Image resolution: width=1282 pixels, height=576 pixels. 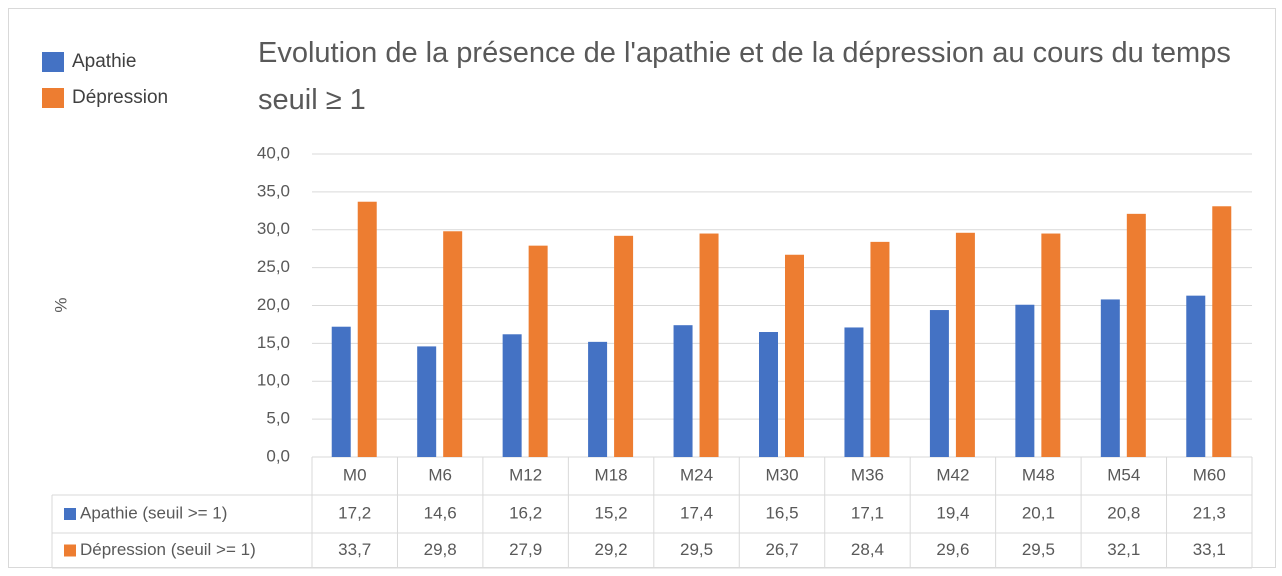 What do you see at coordinates (440, 549) in the screenshot?
I see `table-value: 29,8` at bounding box center [440, 549].